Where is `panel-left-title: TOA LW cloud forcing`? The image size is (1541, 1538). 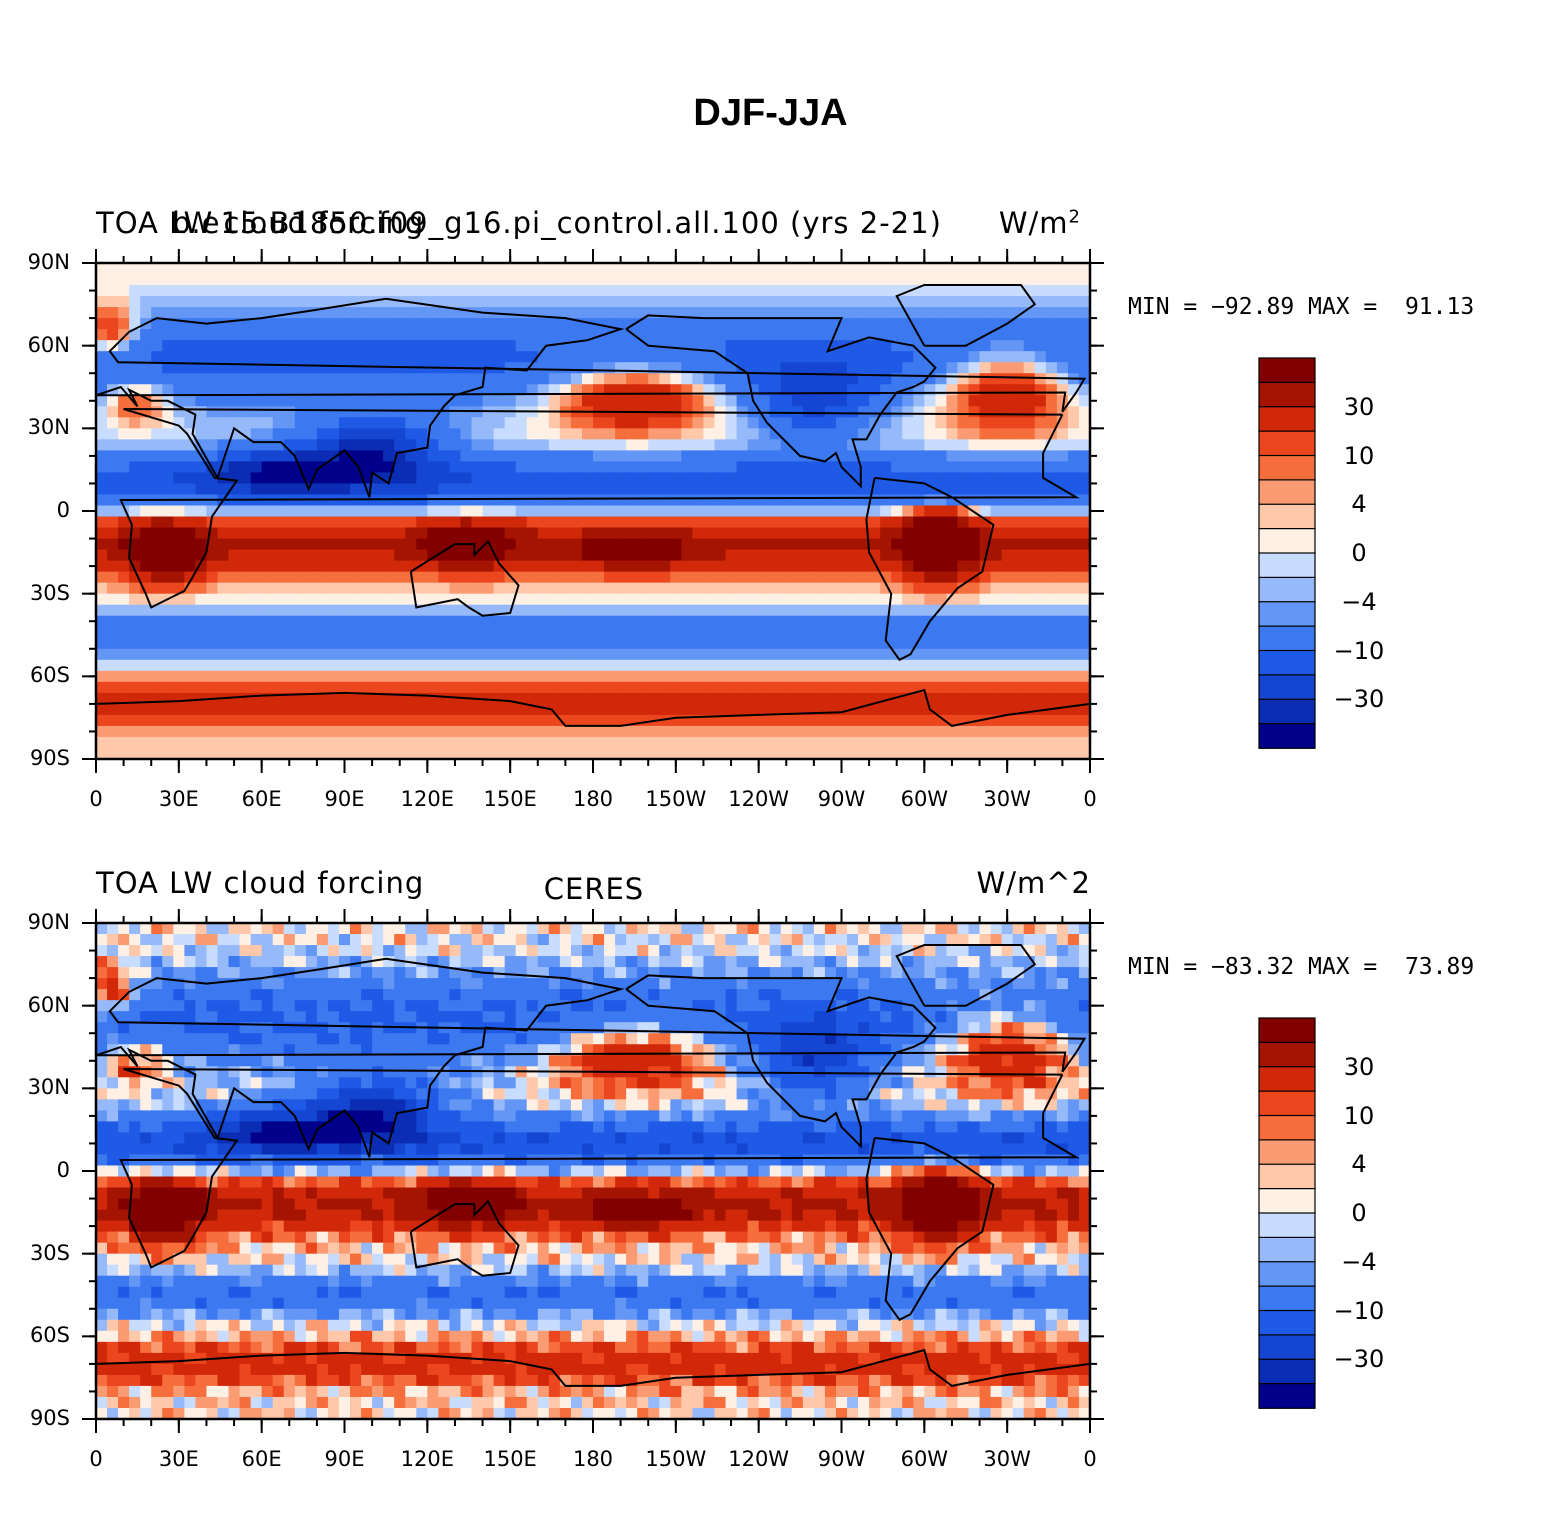
panel-left-title: TOA LW cloud forcing is located at coordinates (260, 883).